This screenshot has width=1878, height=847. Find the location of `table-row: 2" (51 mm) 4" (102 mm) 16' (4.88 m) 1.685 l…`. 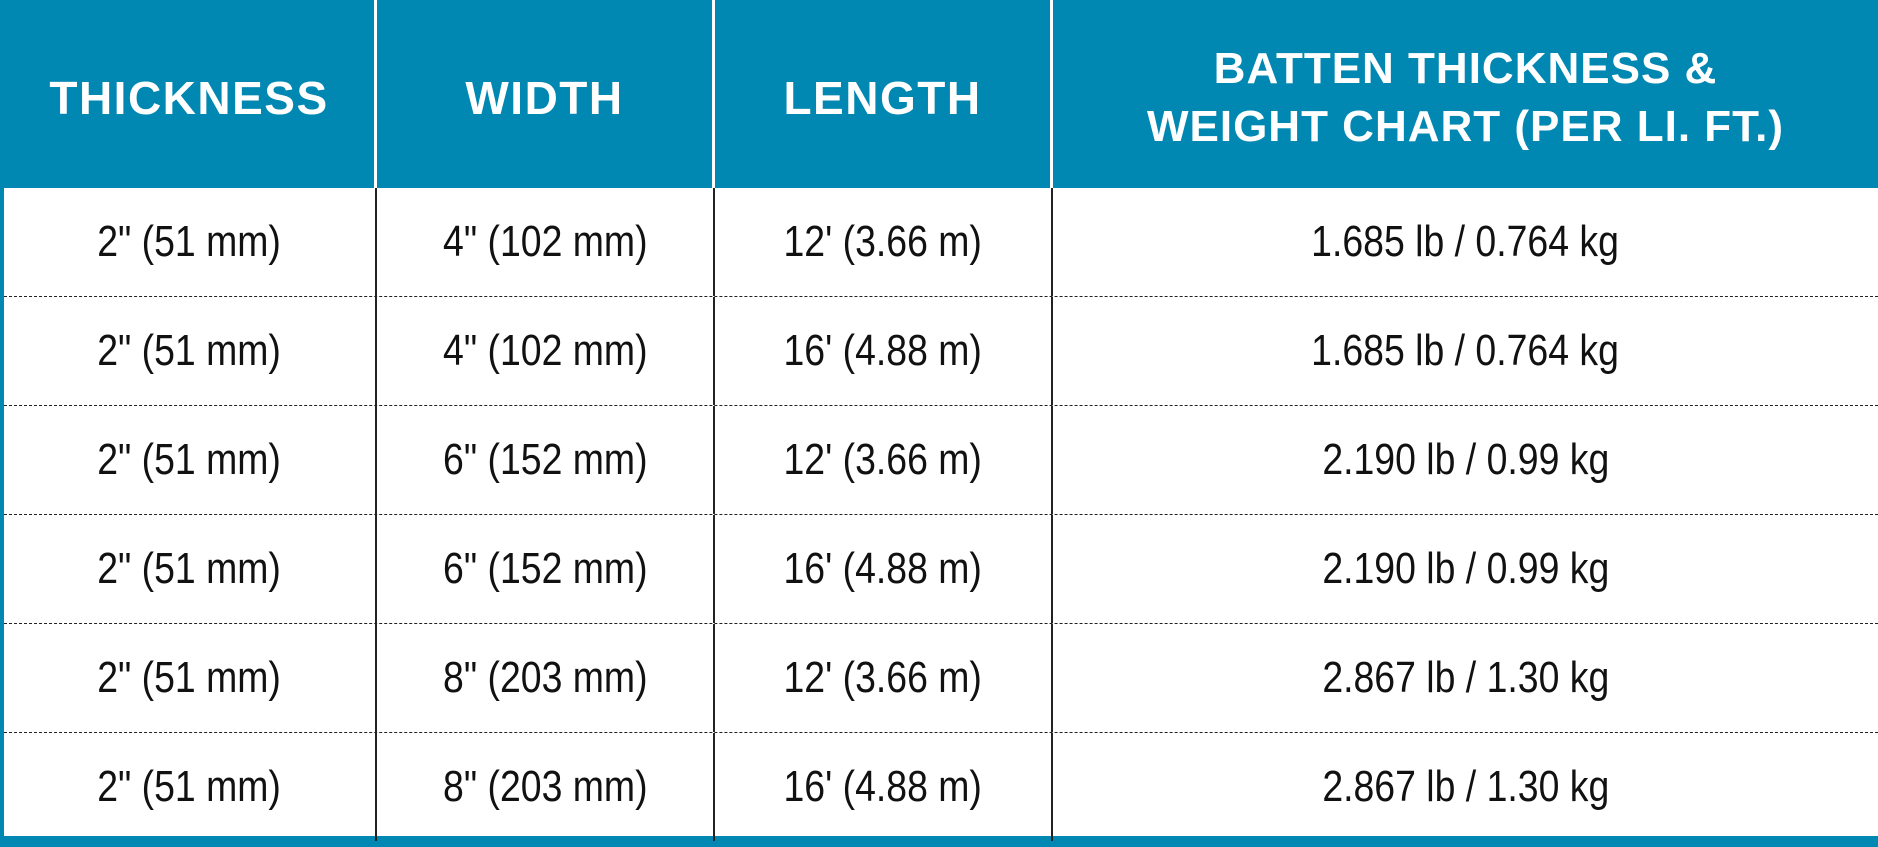

table-row: 2" (51 mm) 4" (102 mm) 16' (4.88 m) 1.685 l… is located at coordinates (941, 350).